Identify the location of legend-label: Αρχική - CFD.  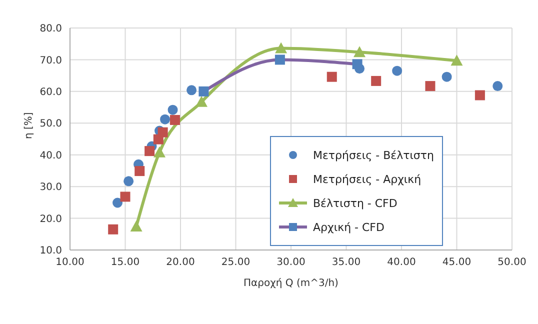
(348, 227).